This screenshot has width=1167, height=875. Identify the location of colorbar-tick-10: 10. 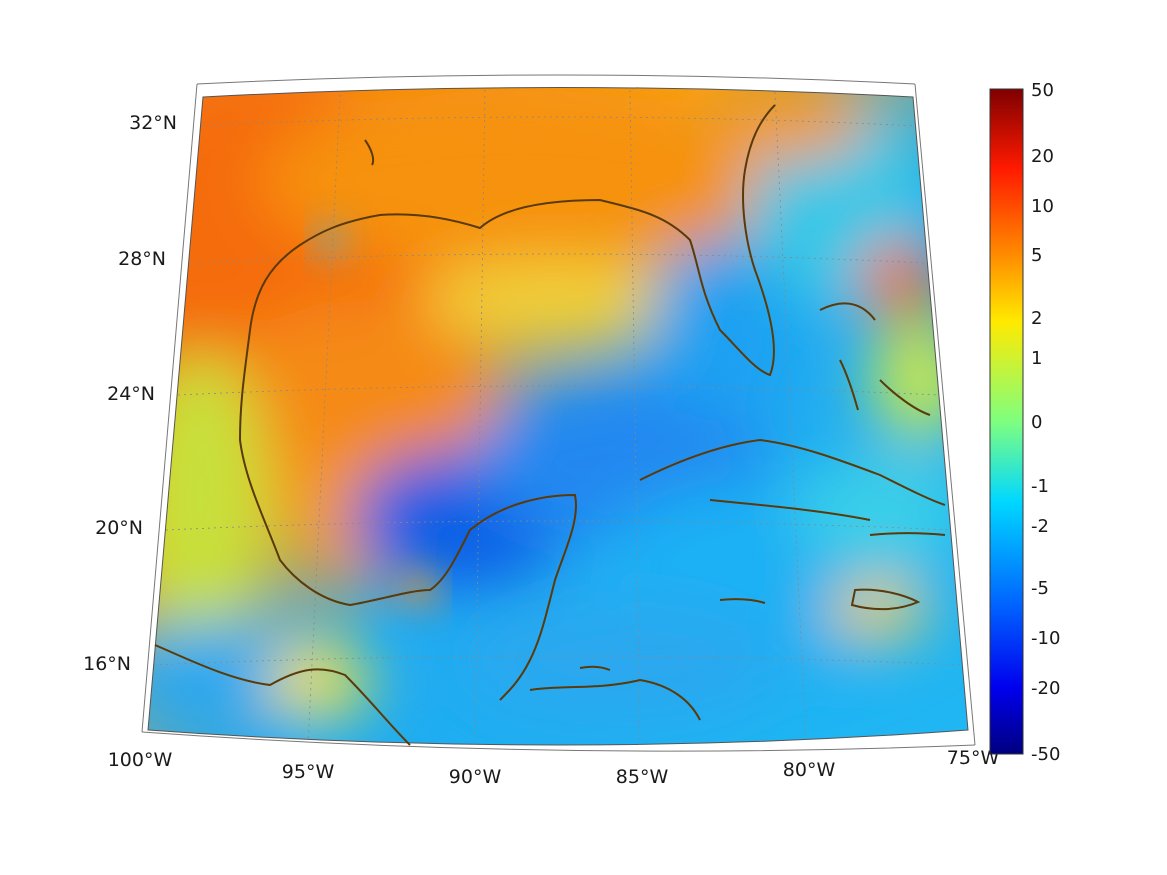
(1042, 206).